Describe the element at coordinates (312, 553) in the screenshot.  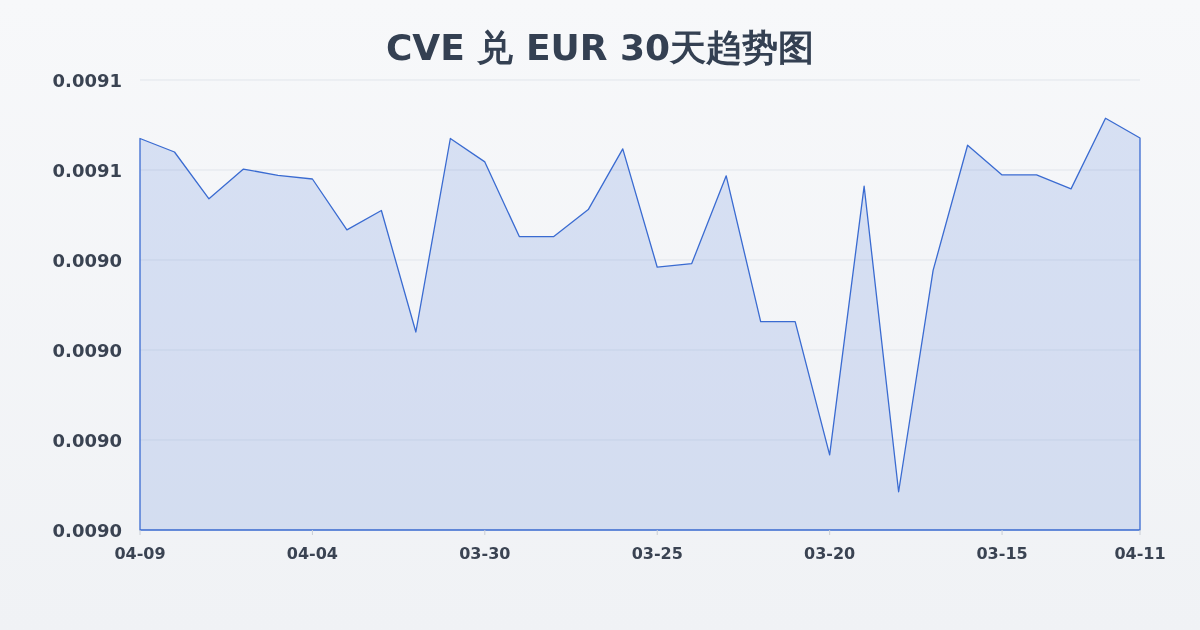
I see `x-tick-label: 04-04` at that location.